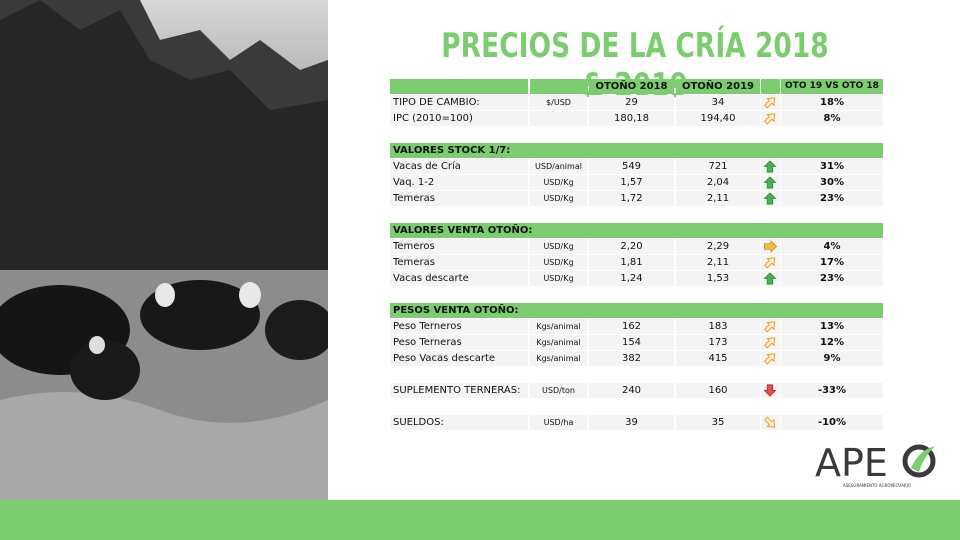 Image resolution: width=960 pixels, height=540 pixels. What do you see at coordinates (459, 102) in the screenshot?
I see `row-label: TIPO DE CAMBIO:` at bounding box center [459, 102].